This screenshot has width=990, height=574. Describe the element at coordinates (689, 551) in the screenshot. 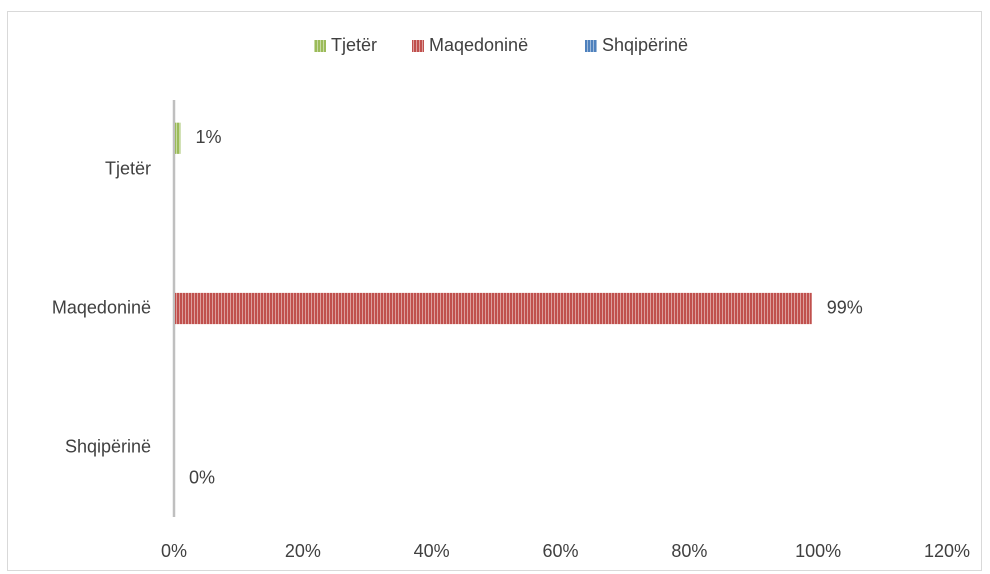

I see `x-tick-label: 80%` at that location.